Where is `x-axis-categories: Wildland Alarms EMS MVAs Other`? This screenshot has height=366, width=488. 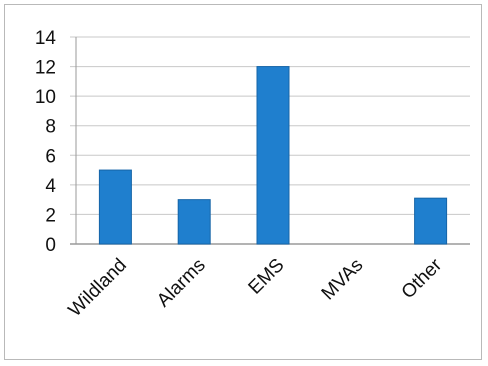
x-axis-categories: Wildland Alarms EMS MVAs Other is located at coordinates (256, 287).